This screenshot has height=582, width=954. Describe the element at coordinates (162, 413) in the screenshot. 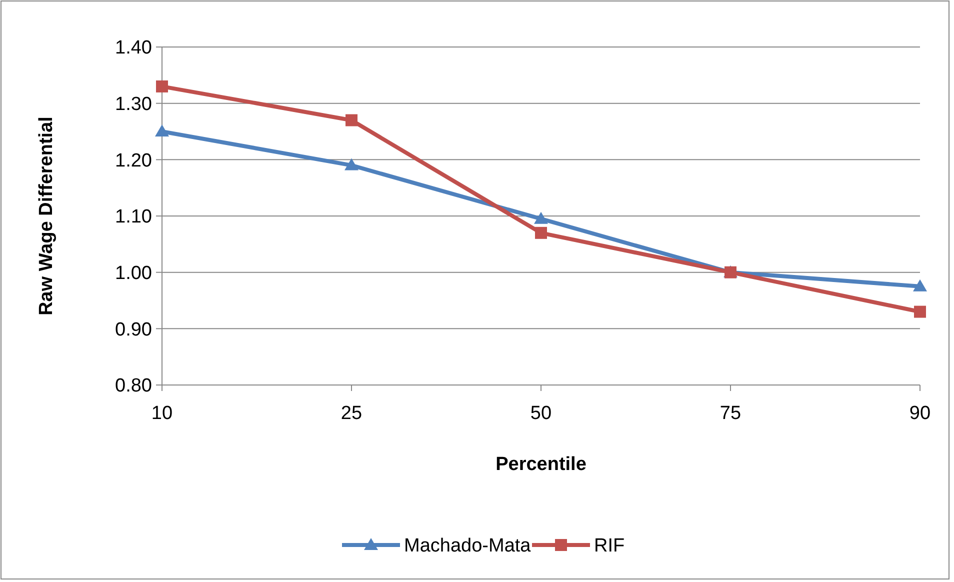

I see `x-tick-label: 10` at that location.